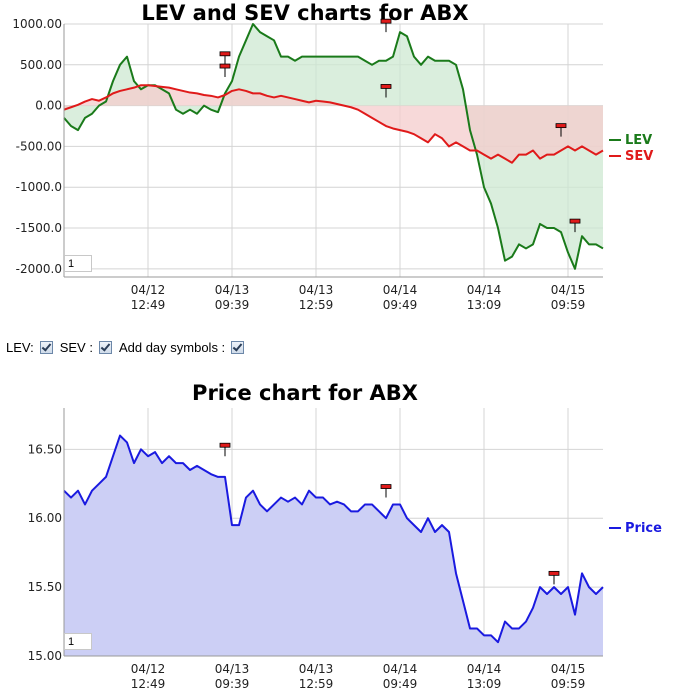  Describe the element at coordinates (639, 156) in the screenshot. I see `svg-text: SEV` at that location.